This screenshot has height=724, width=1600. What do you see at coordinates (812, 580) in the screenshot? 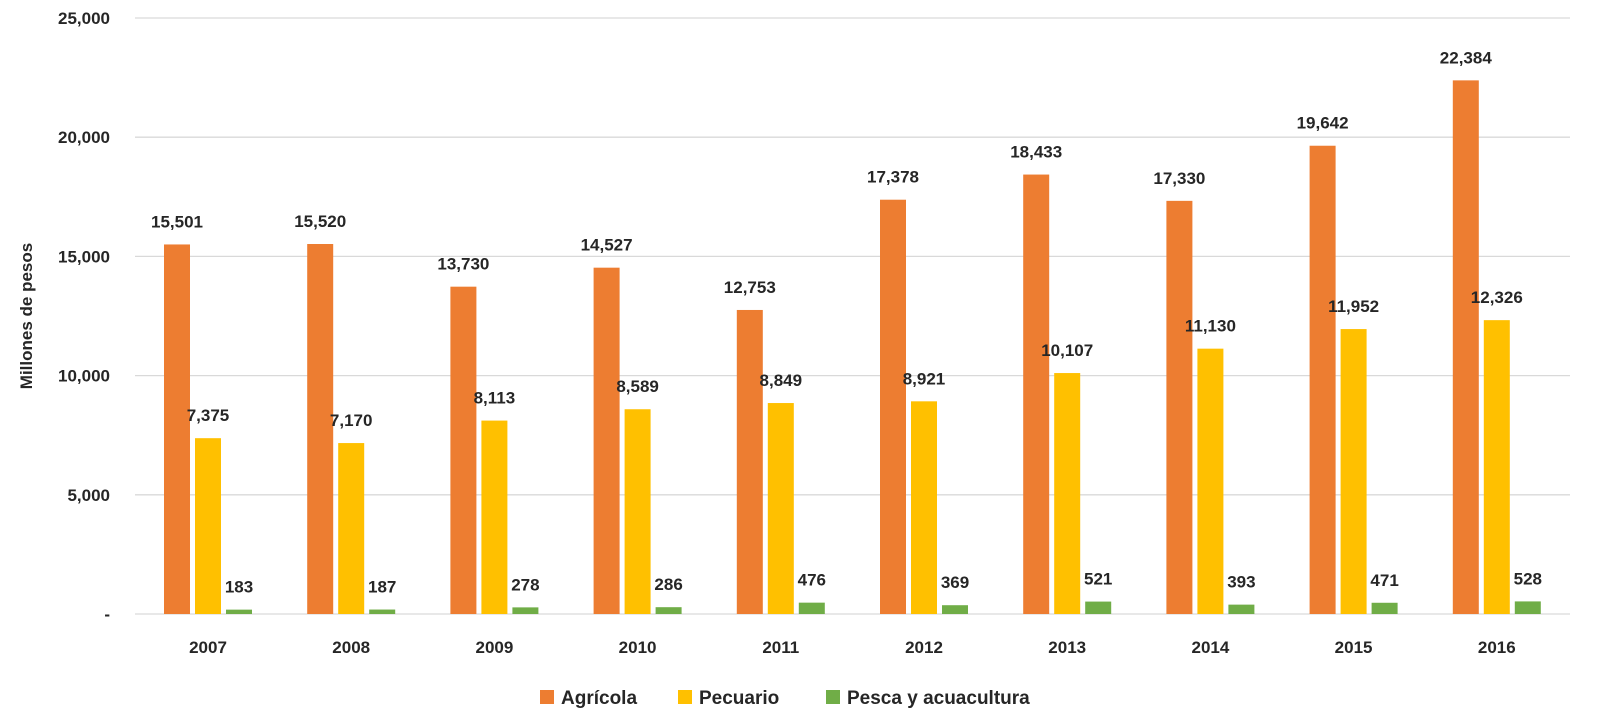
I see `data-label: 476` at bounding box center [812, 580].